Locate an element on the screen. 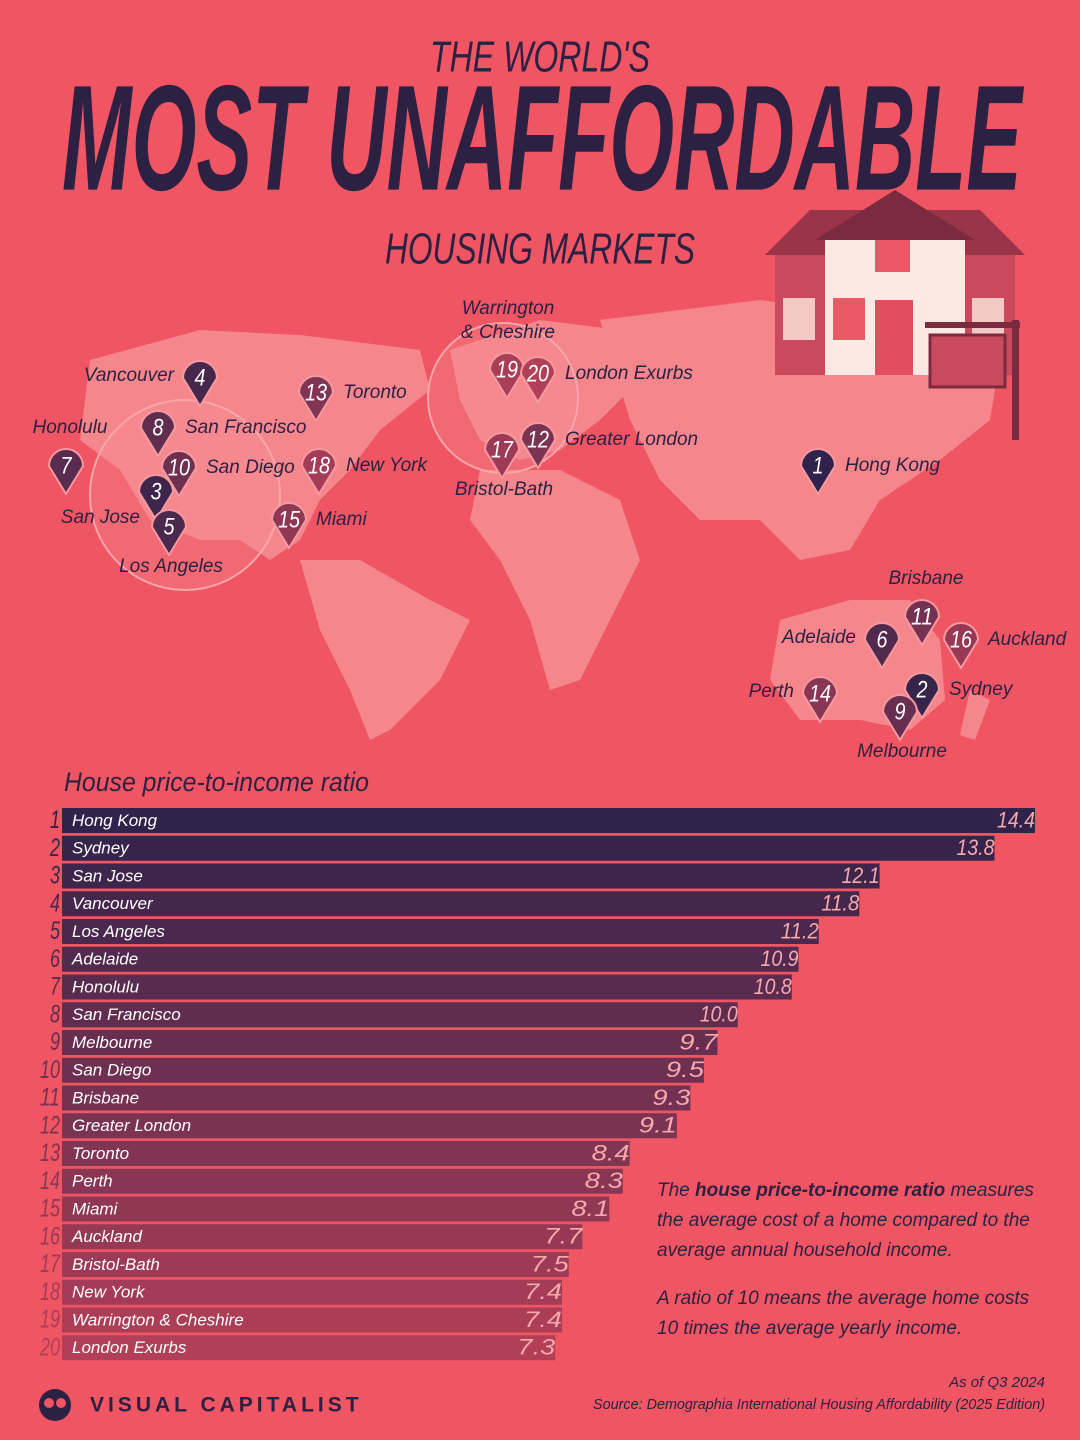 The height and width of the screenshot is (1440, 1080). pin-rank: 20 is located at coordinates (537, 373).